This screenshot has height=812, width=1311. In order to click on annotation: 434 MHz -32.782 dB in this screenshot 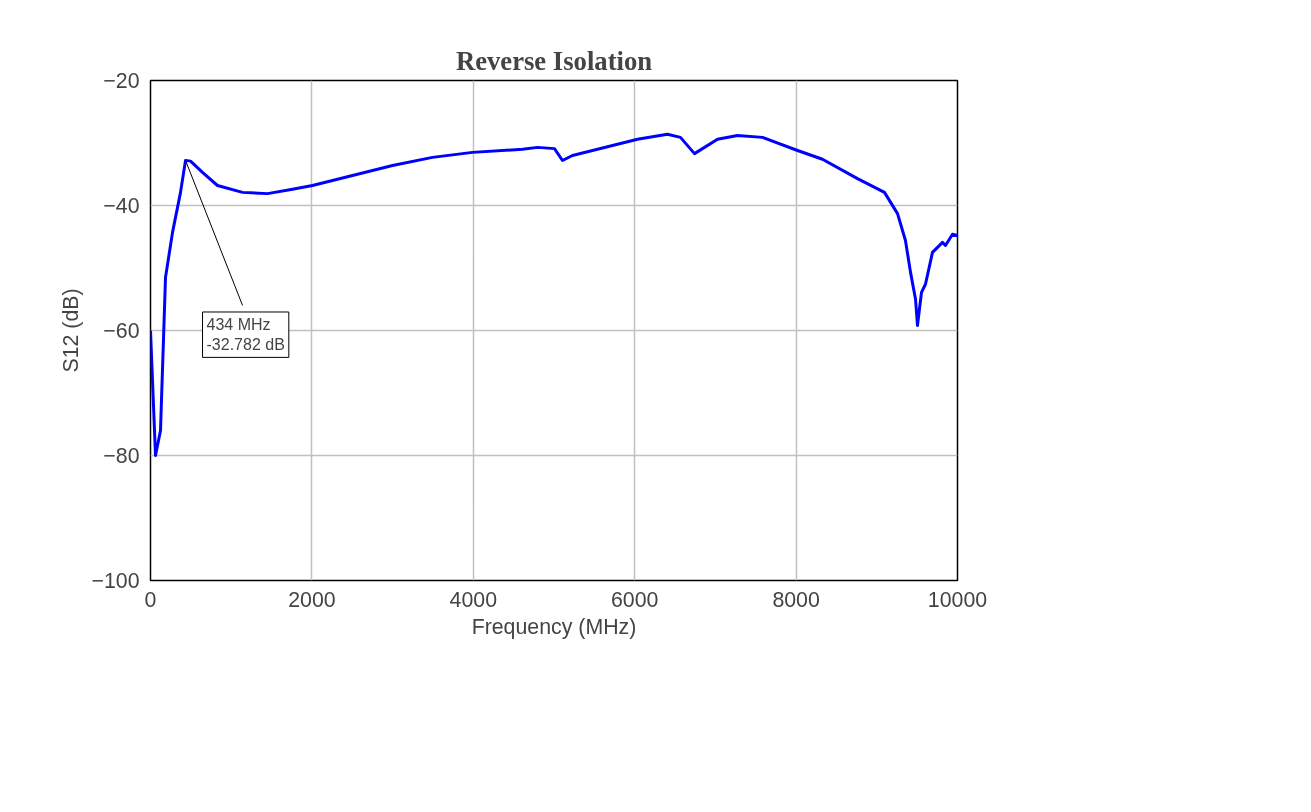, I will do `click(245, 334)`.